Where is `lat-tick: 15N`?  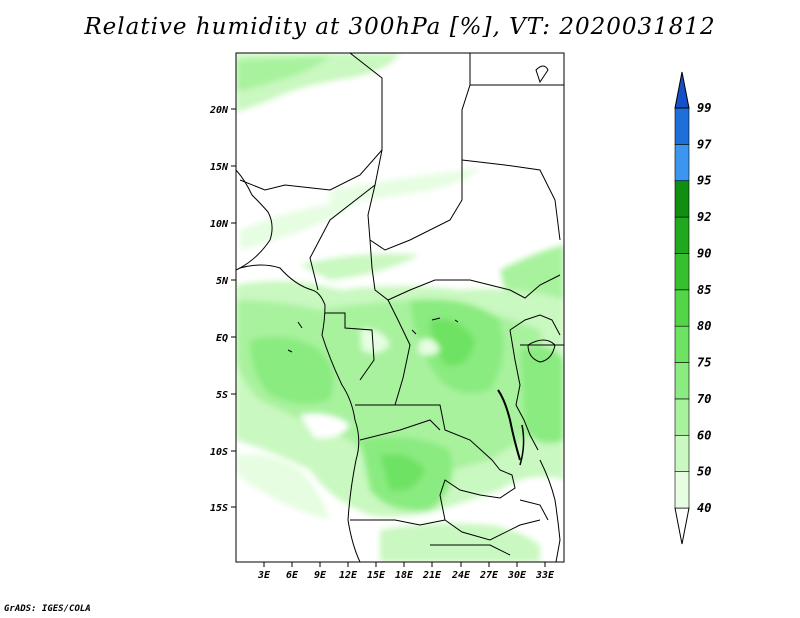 lat-tick: 15N is located at coordinates (223, 167).